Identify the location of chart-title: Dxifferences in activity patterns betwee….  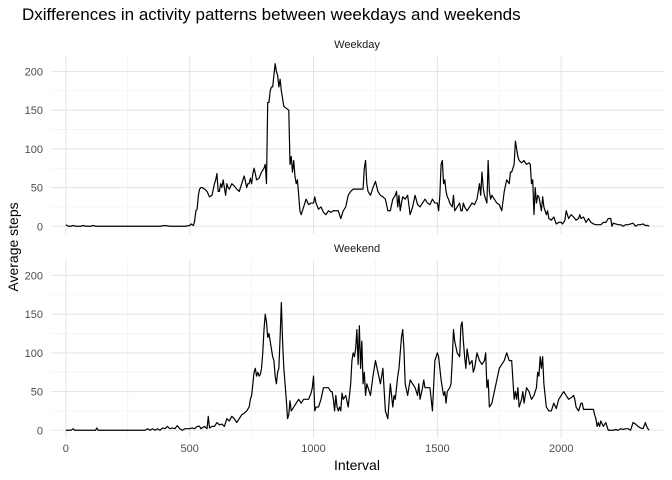
(271, 14).